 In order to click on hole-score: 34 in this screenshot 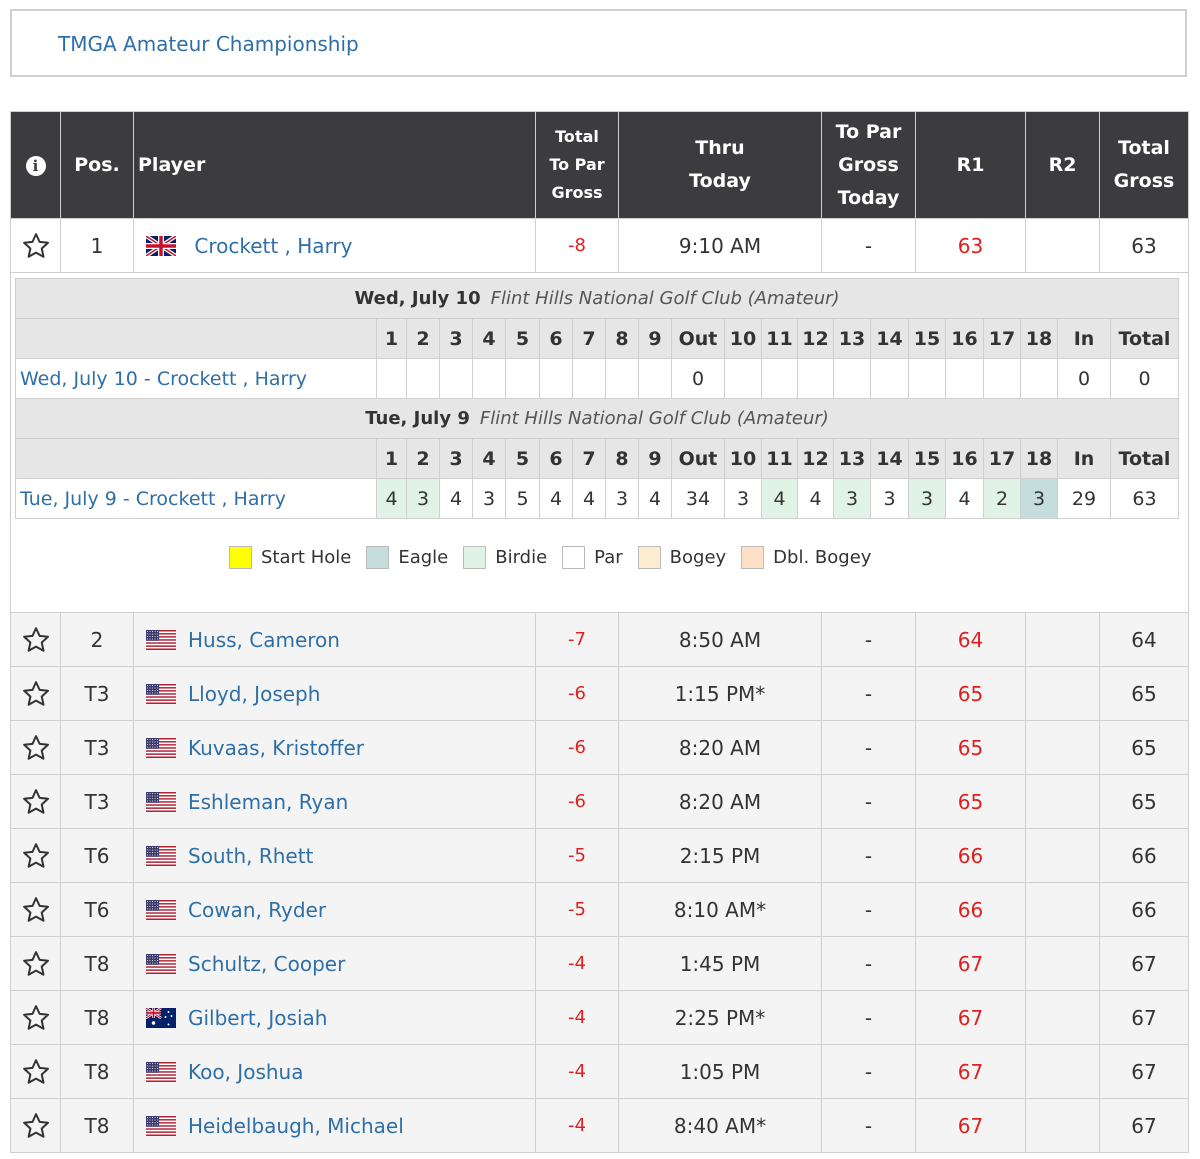, I will do `click(698, 498)`.